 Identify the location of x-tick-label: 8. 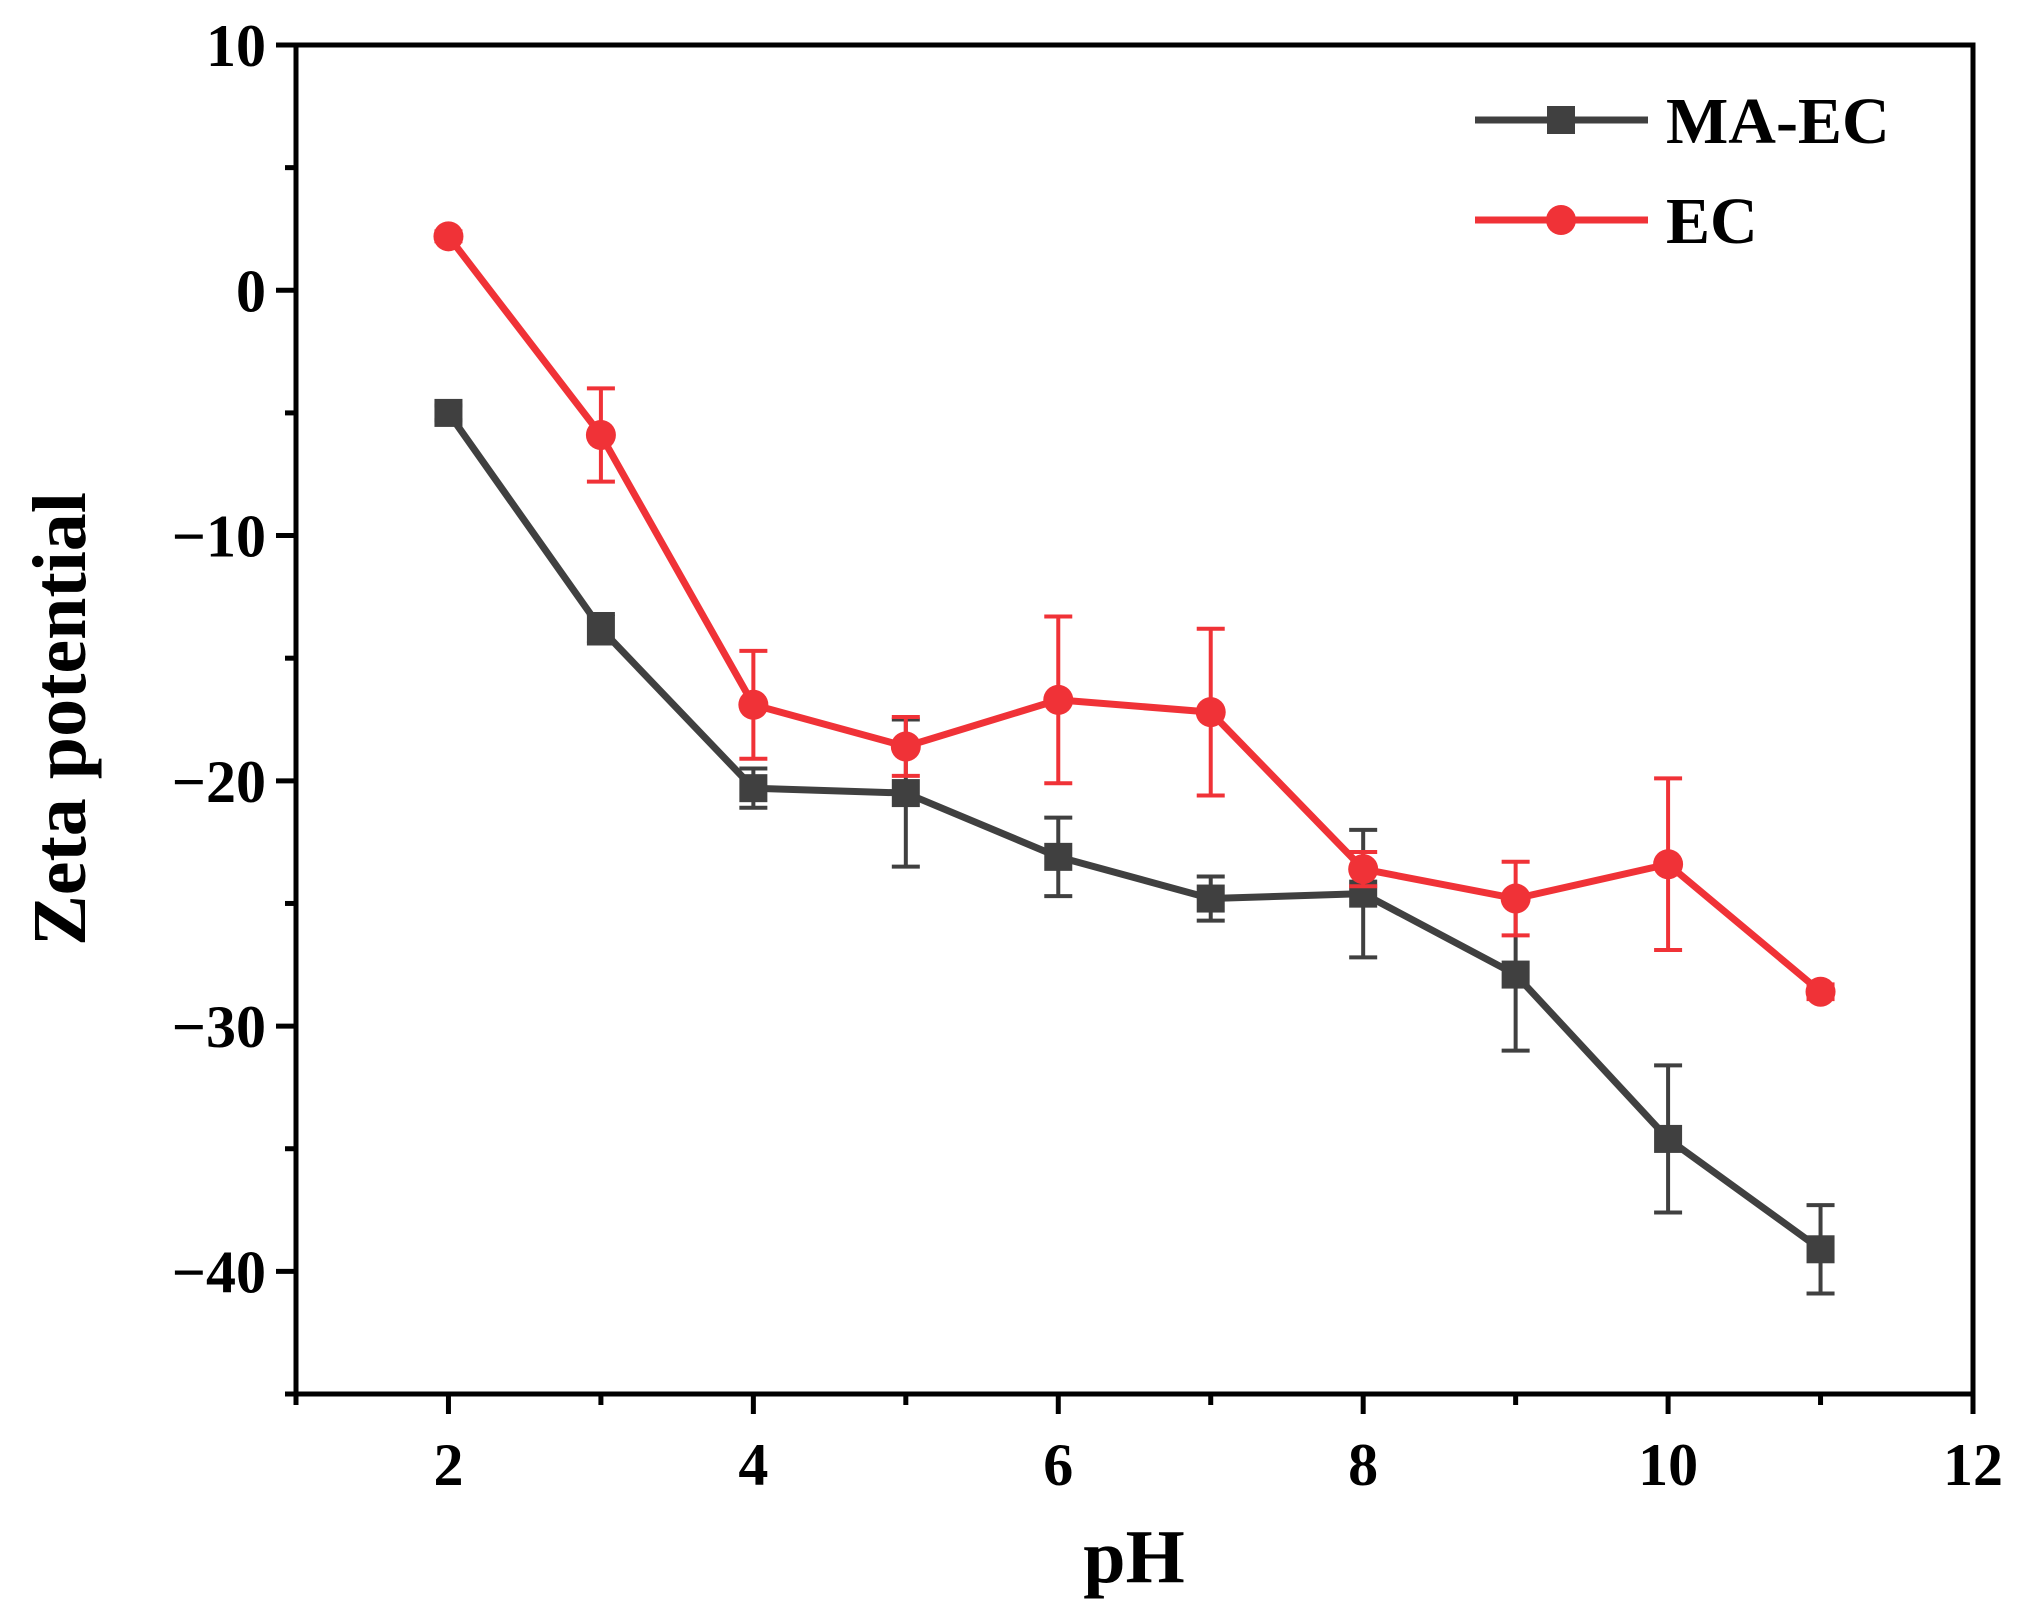
(1363, 1465).